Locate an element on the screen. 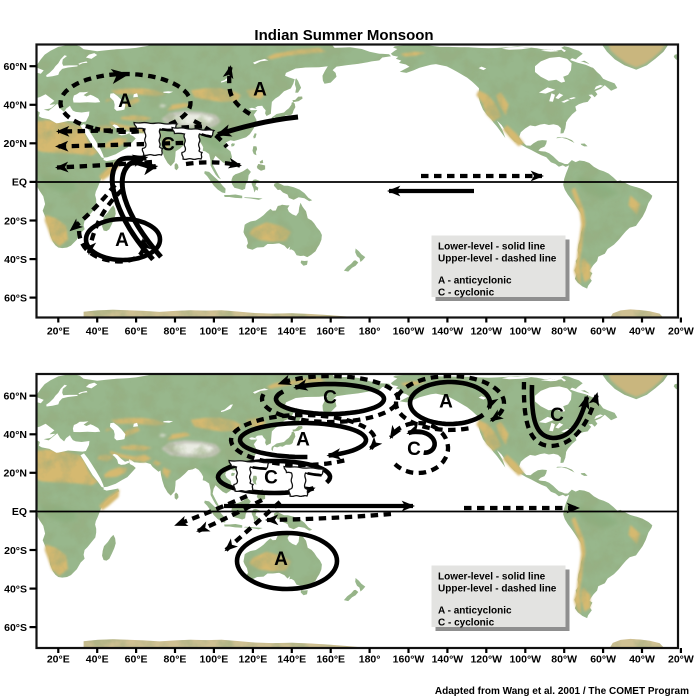  svg-text: Indian Summer Monsoon is located at coordinates (343, 35).